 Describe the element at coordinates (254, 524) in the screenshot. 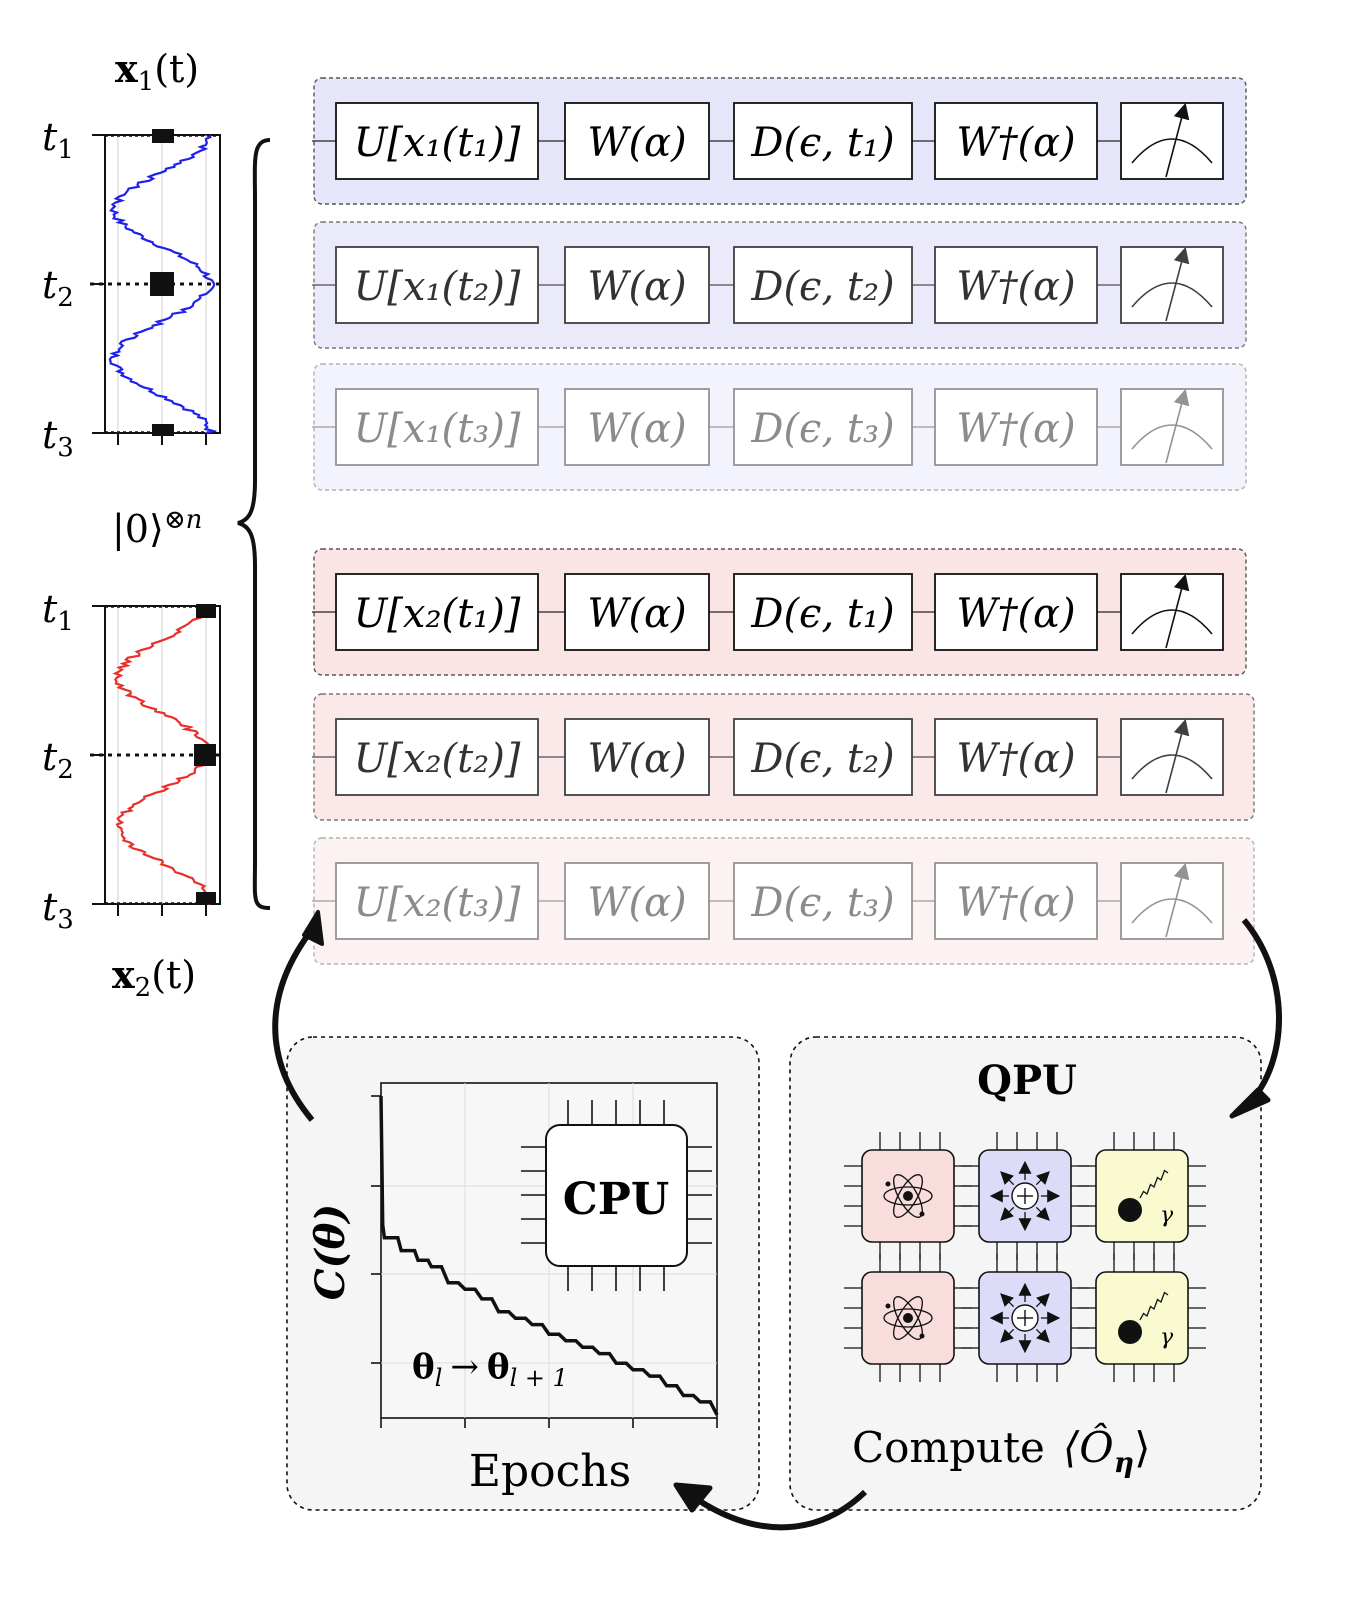

I see `register-brace` at that location.